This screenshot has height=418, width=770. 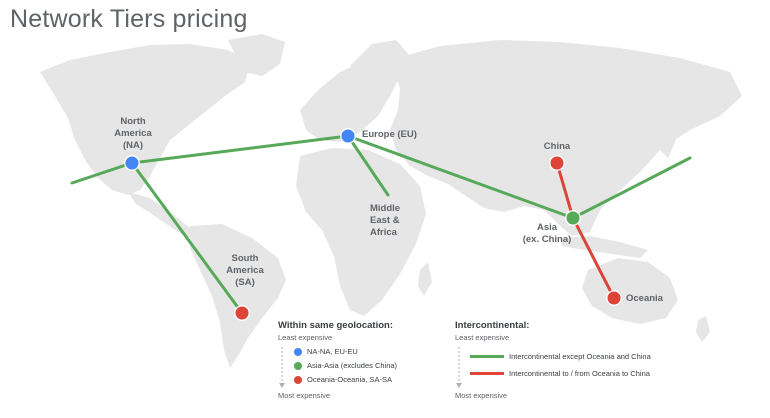 I want to click on node-north-america, so click(x=132, y=163).